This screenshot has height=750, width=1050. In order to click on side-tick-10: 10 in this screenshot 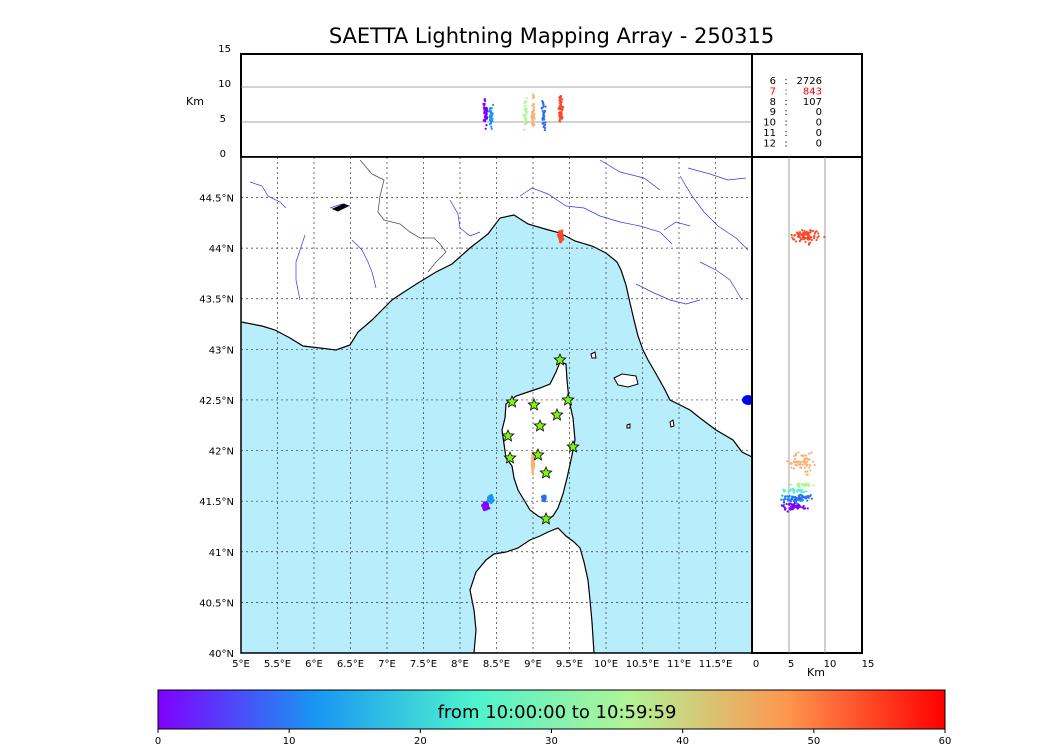, I will do `click(830, 664)`.